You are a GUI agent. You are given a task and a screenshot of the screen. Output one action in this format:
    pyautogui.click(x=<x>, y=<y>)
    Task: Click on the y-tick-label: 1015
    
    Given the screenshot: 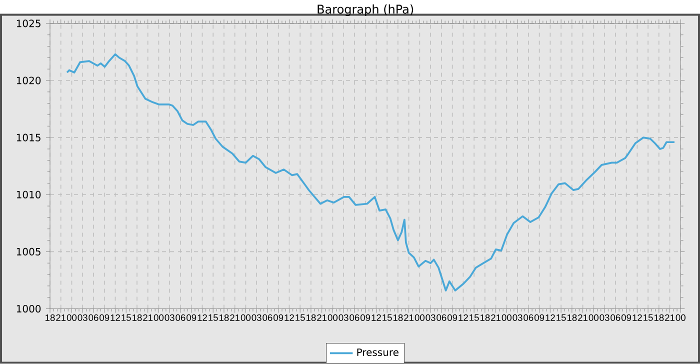 What is the action you would take?
    pyautogui.click(x=28, y=138)
    